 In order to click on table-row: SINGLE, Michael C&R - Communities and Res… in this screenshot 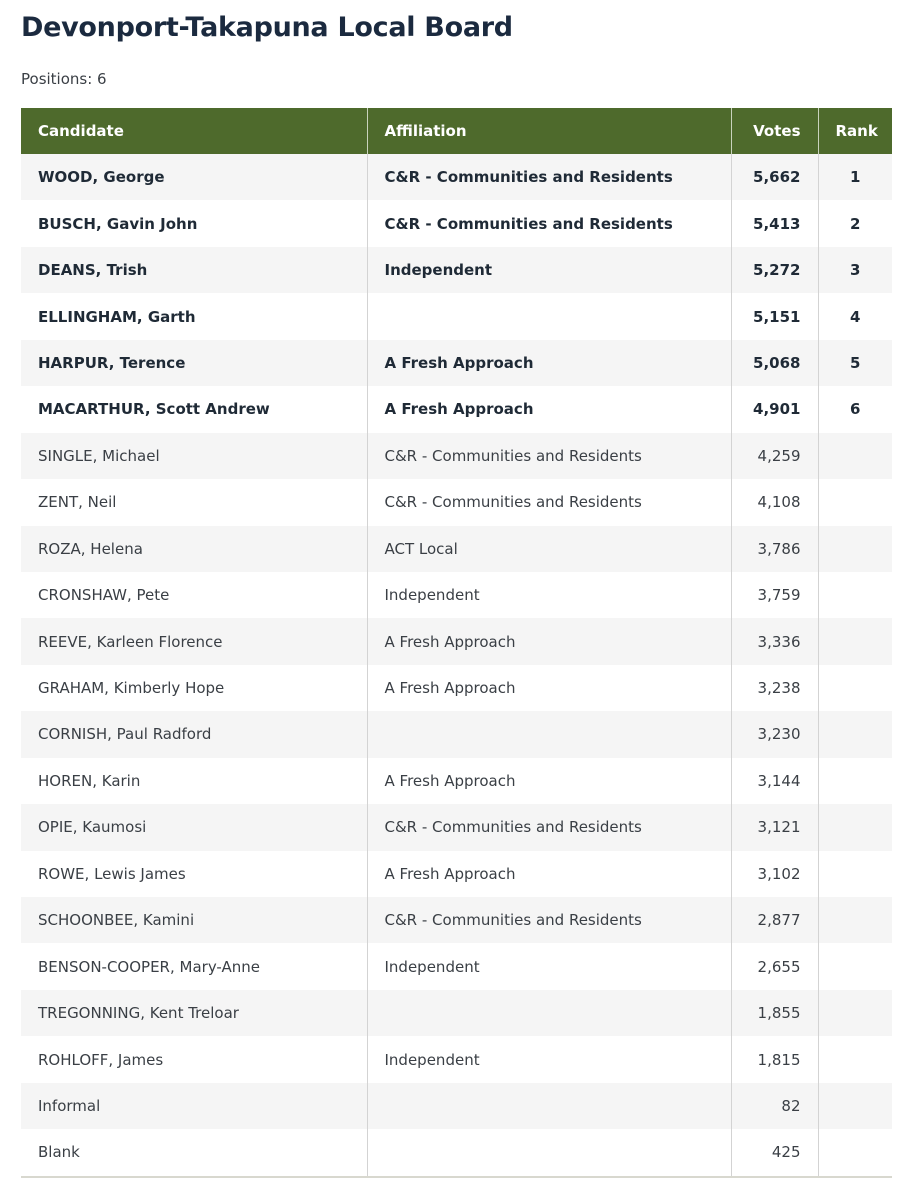, I will do `click(456, 456)`.